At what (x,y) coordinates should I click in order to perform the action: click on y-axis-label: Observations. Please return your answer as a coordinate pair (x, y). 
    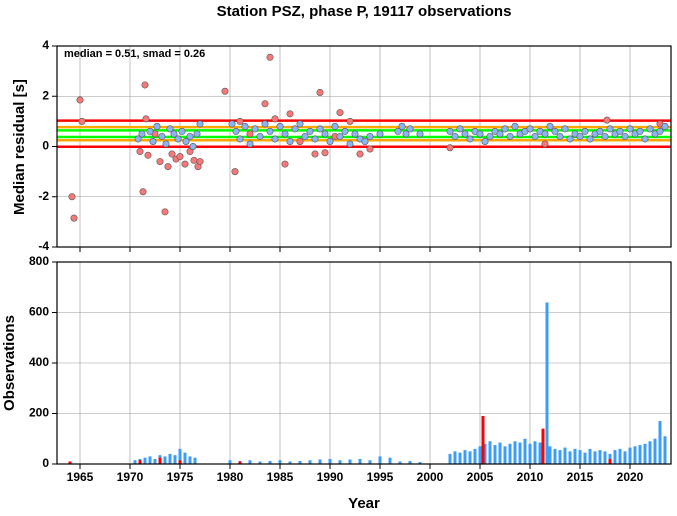
    Looking at the image, I should click on (9, 363).